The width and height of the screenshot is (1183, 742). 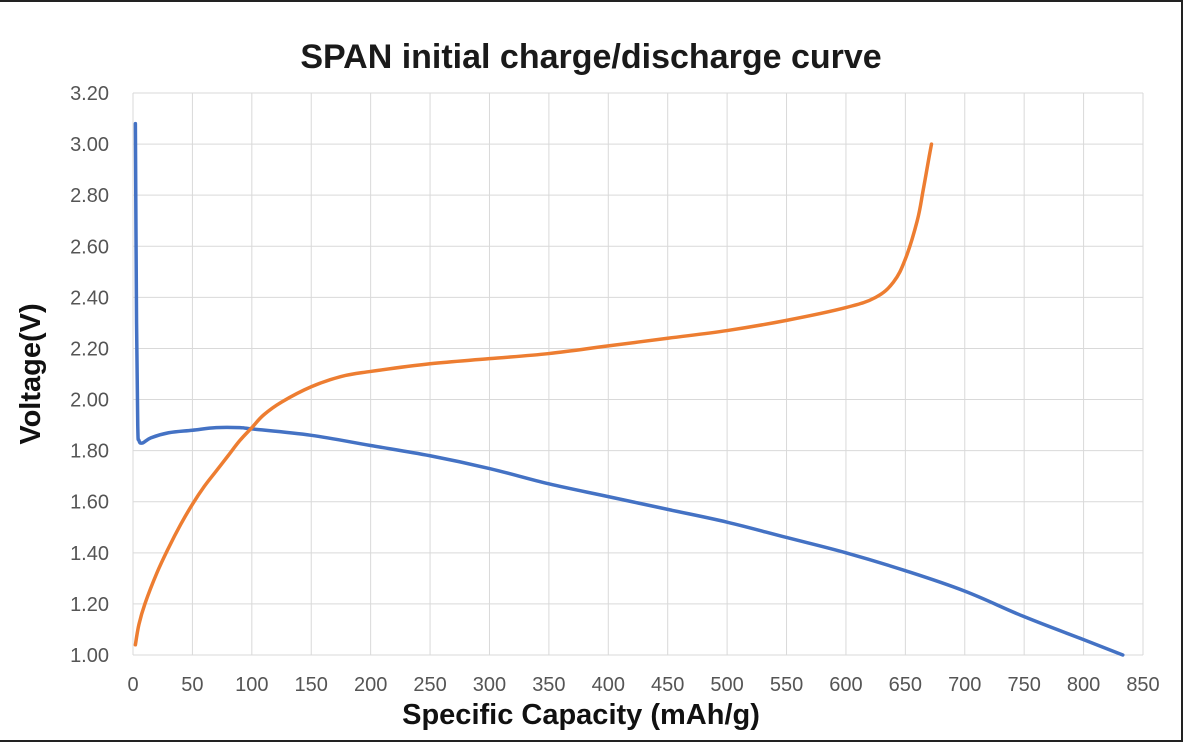 I want to click on x-tick-label: 550, so click(x=786, y=685).